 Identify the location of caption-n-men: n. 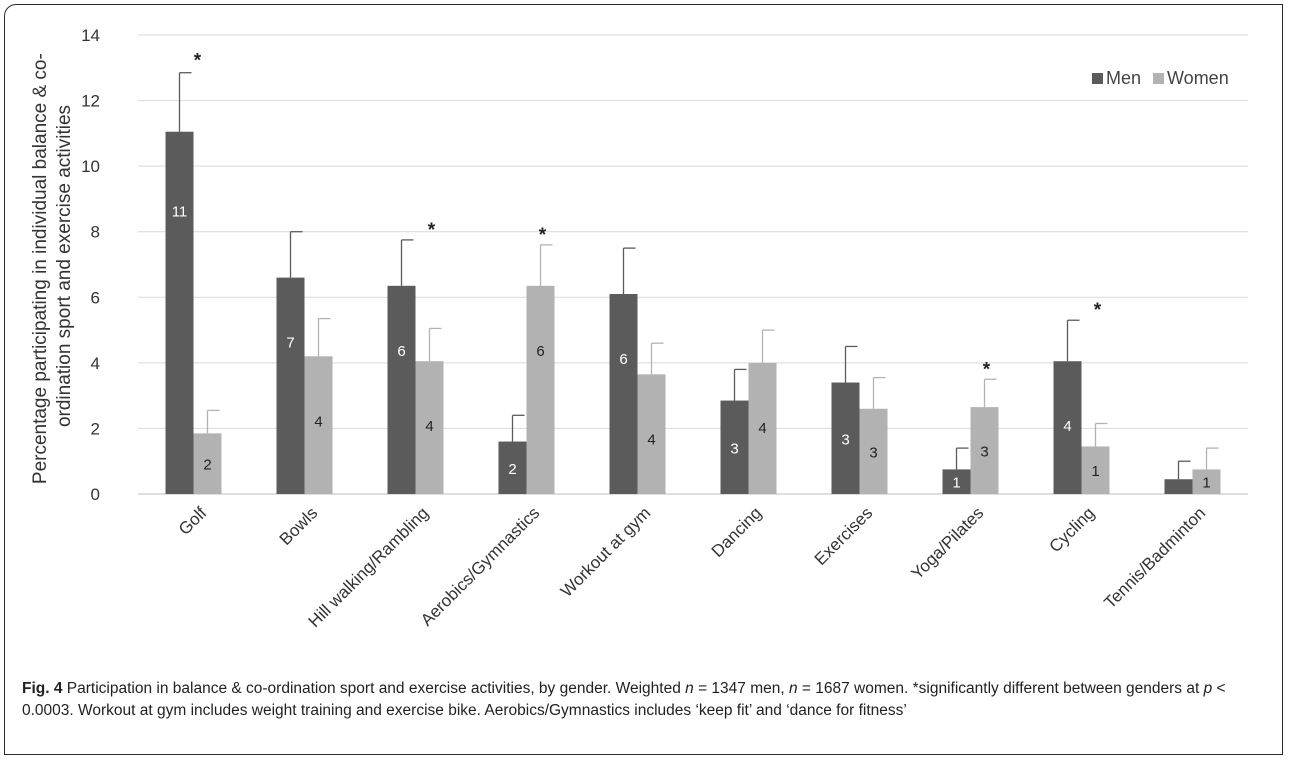
(689, 688).